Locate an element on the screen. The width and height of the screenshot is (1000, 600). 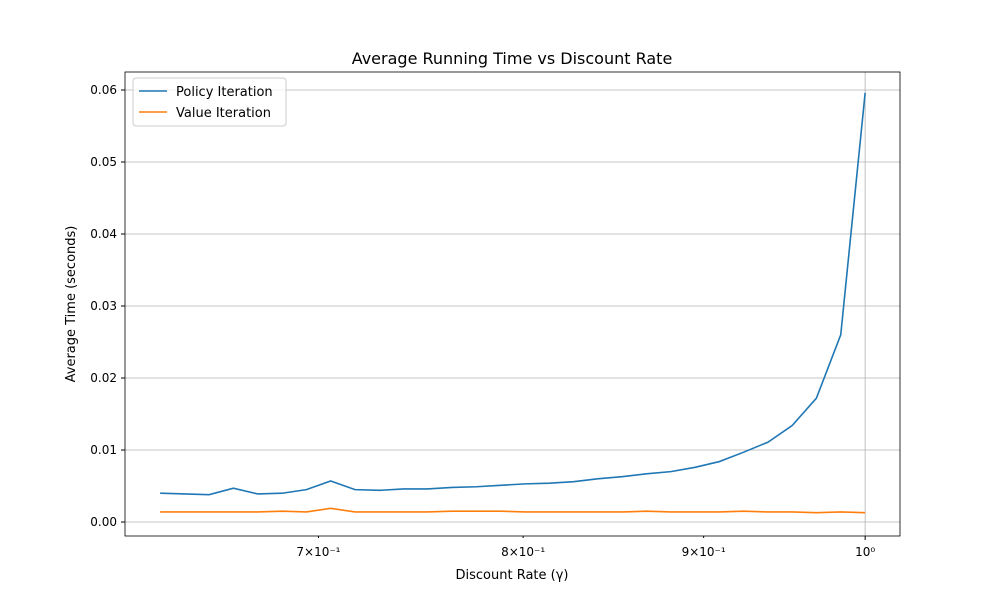
legend-label: Value Iteration is located at coordinates (223, 113).